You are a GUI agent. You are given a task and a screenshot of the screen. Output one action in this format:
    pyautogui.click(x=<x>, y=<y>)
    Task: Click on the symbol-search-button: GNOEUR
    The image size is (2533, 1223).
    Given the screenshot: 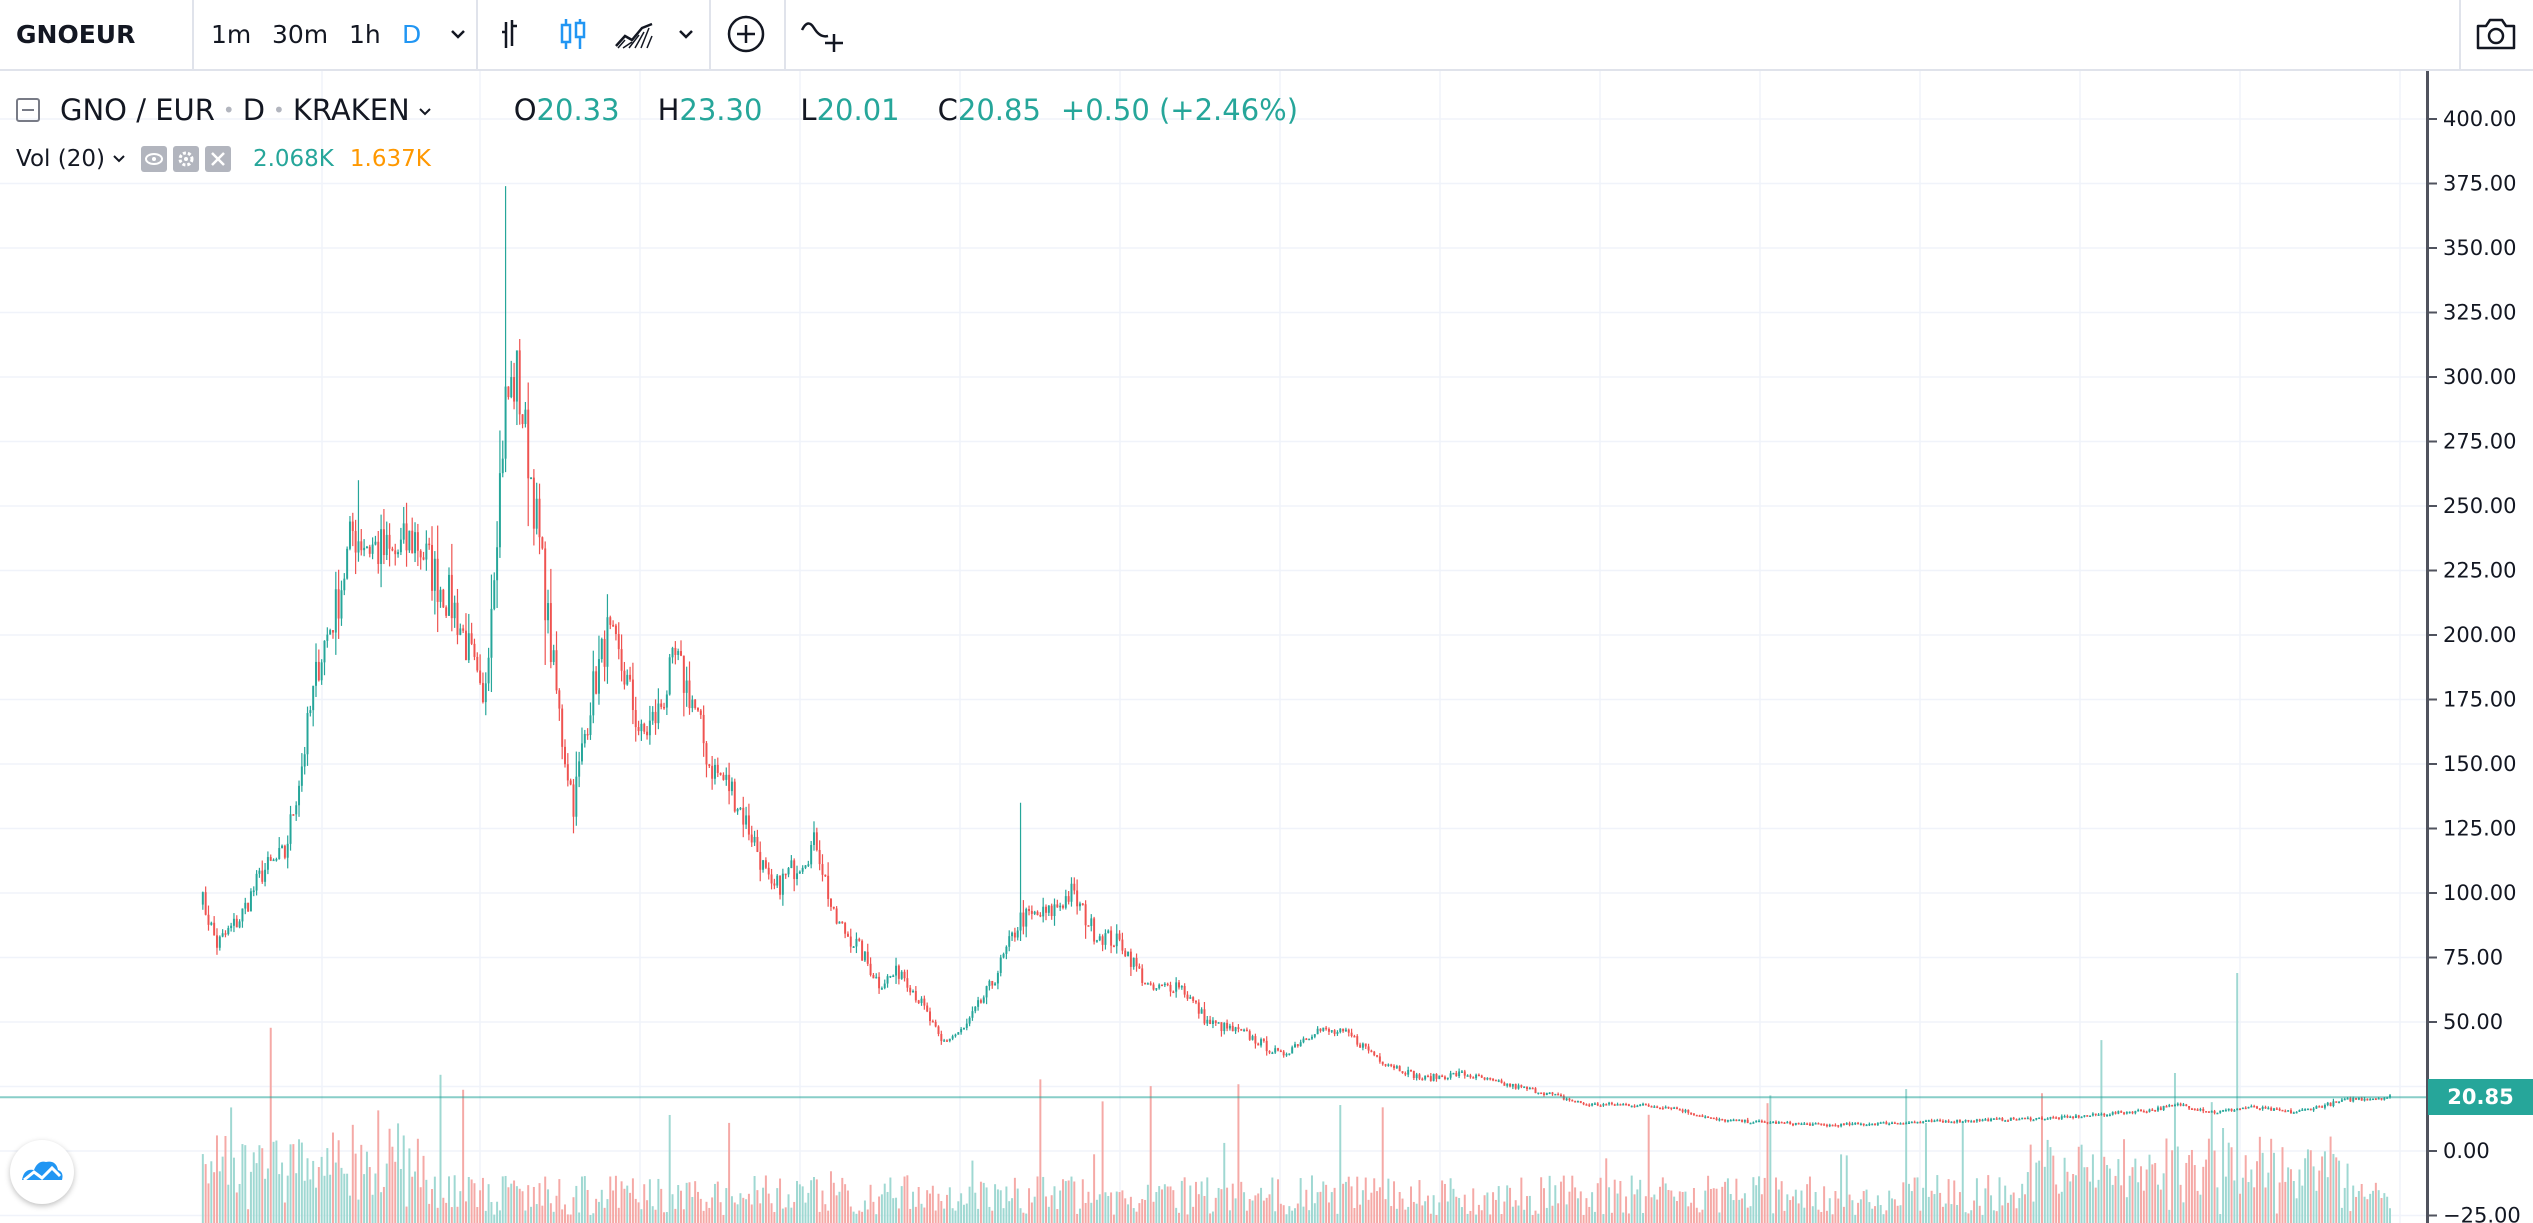 What is the action you would take?
    pyautogui.click(x=76, y=34)
    